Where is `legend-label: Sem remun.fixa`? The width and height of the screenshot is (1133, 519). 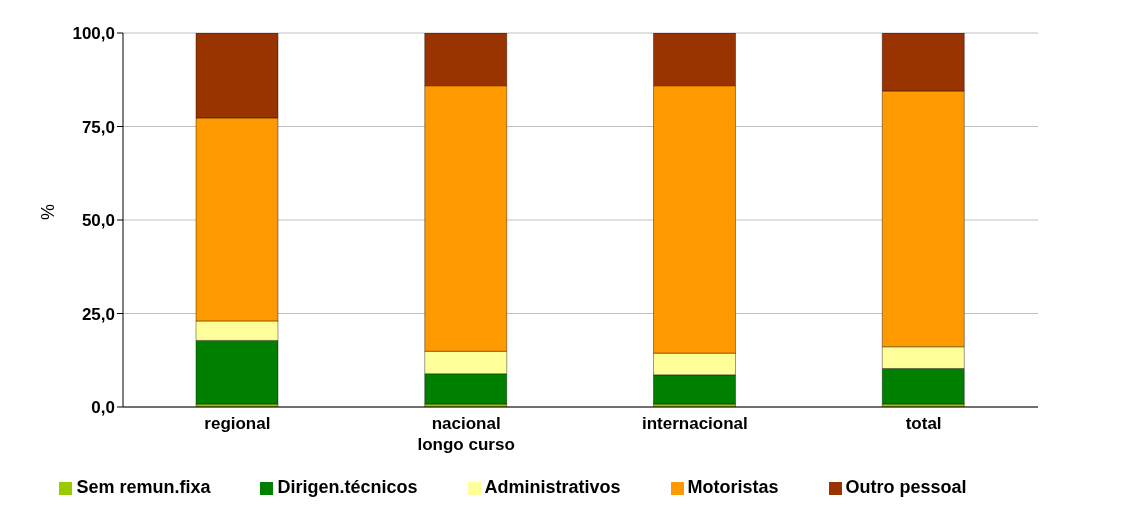
legend-label: Sem remun.fixa is located at coordinates (143, 487).